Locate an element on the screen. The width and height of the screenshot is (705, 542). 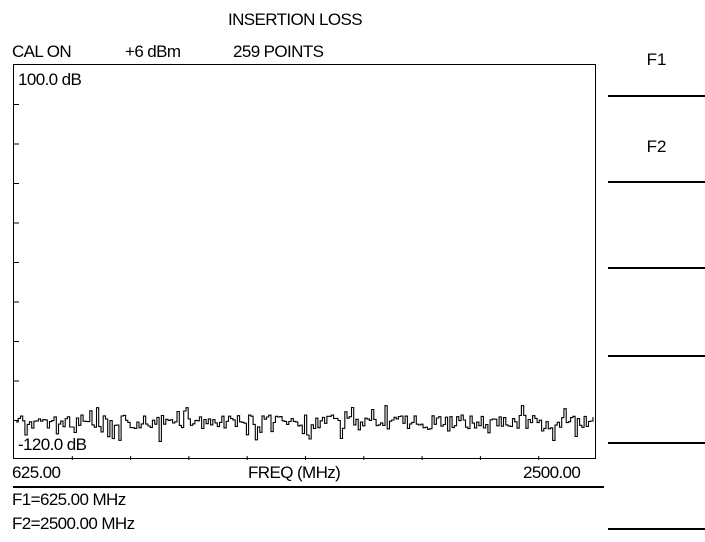
screen-title: INSERTION LOSS is located at coordinates (295, 19).